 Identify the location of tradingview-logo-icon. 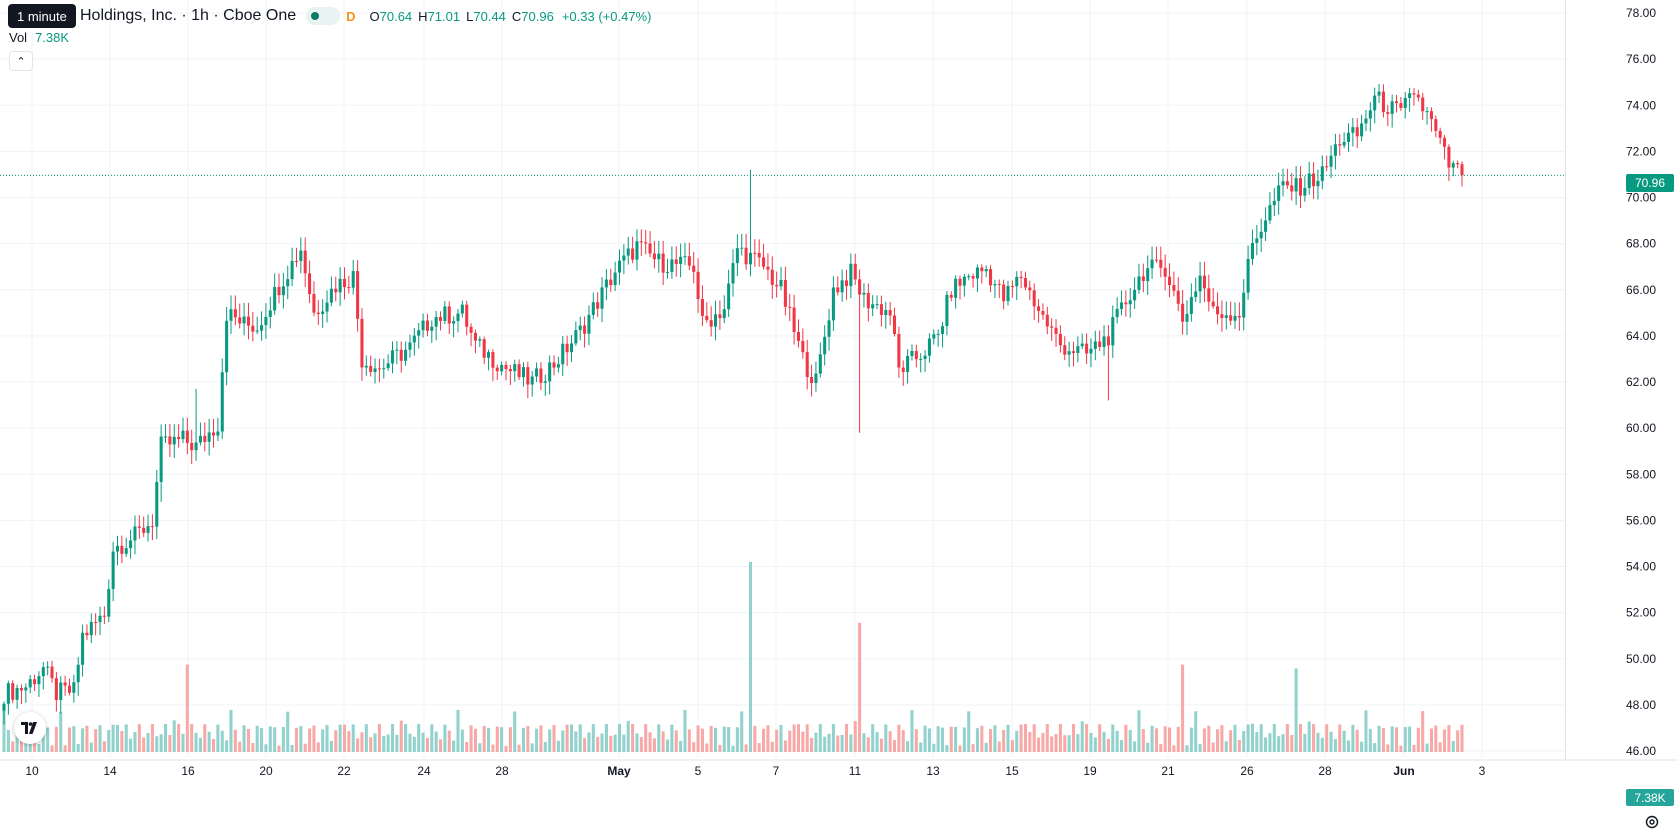
(30, 728).